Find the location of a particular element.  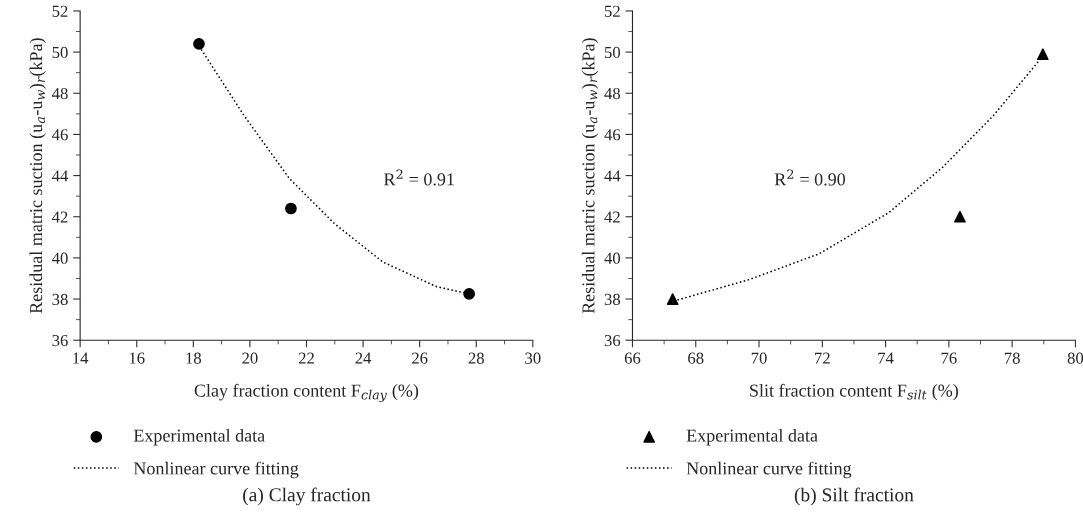

annotation: R$^{2}$ = 0.90 is located at coordinates (810, 177).